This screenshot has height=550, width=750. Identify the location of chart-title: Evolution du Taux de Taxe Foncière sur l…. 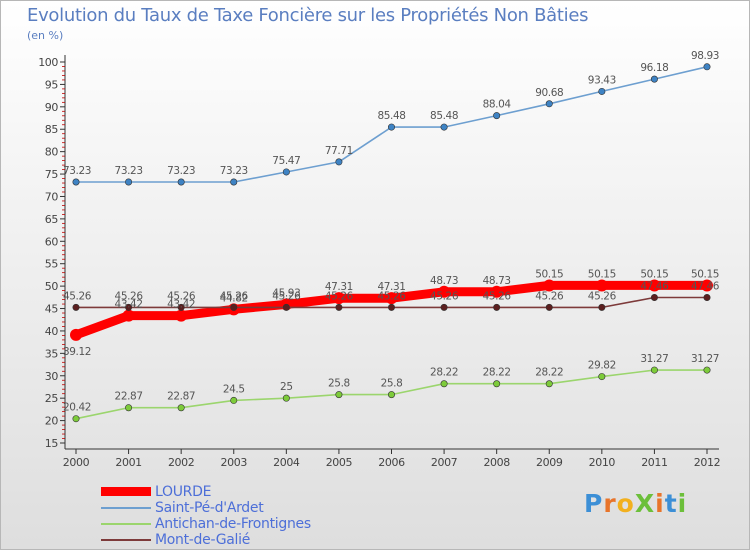
(308, 15).